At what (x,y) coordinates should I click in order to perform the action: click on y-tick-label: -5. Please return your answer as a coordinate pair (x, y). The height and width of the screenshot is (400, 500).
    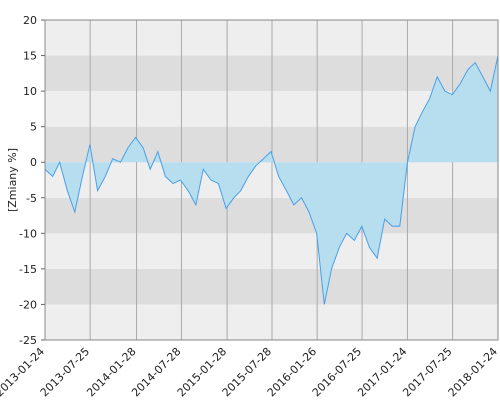
    Looking at the image, I should click on (31, 198).